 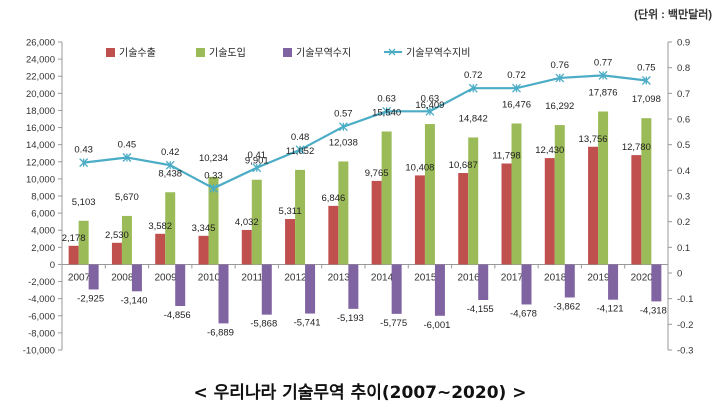 I want to click on import-value-label: 17,098, so click(x=646, y=99).